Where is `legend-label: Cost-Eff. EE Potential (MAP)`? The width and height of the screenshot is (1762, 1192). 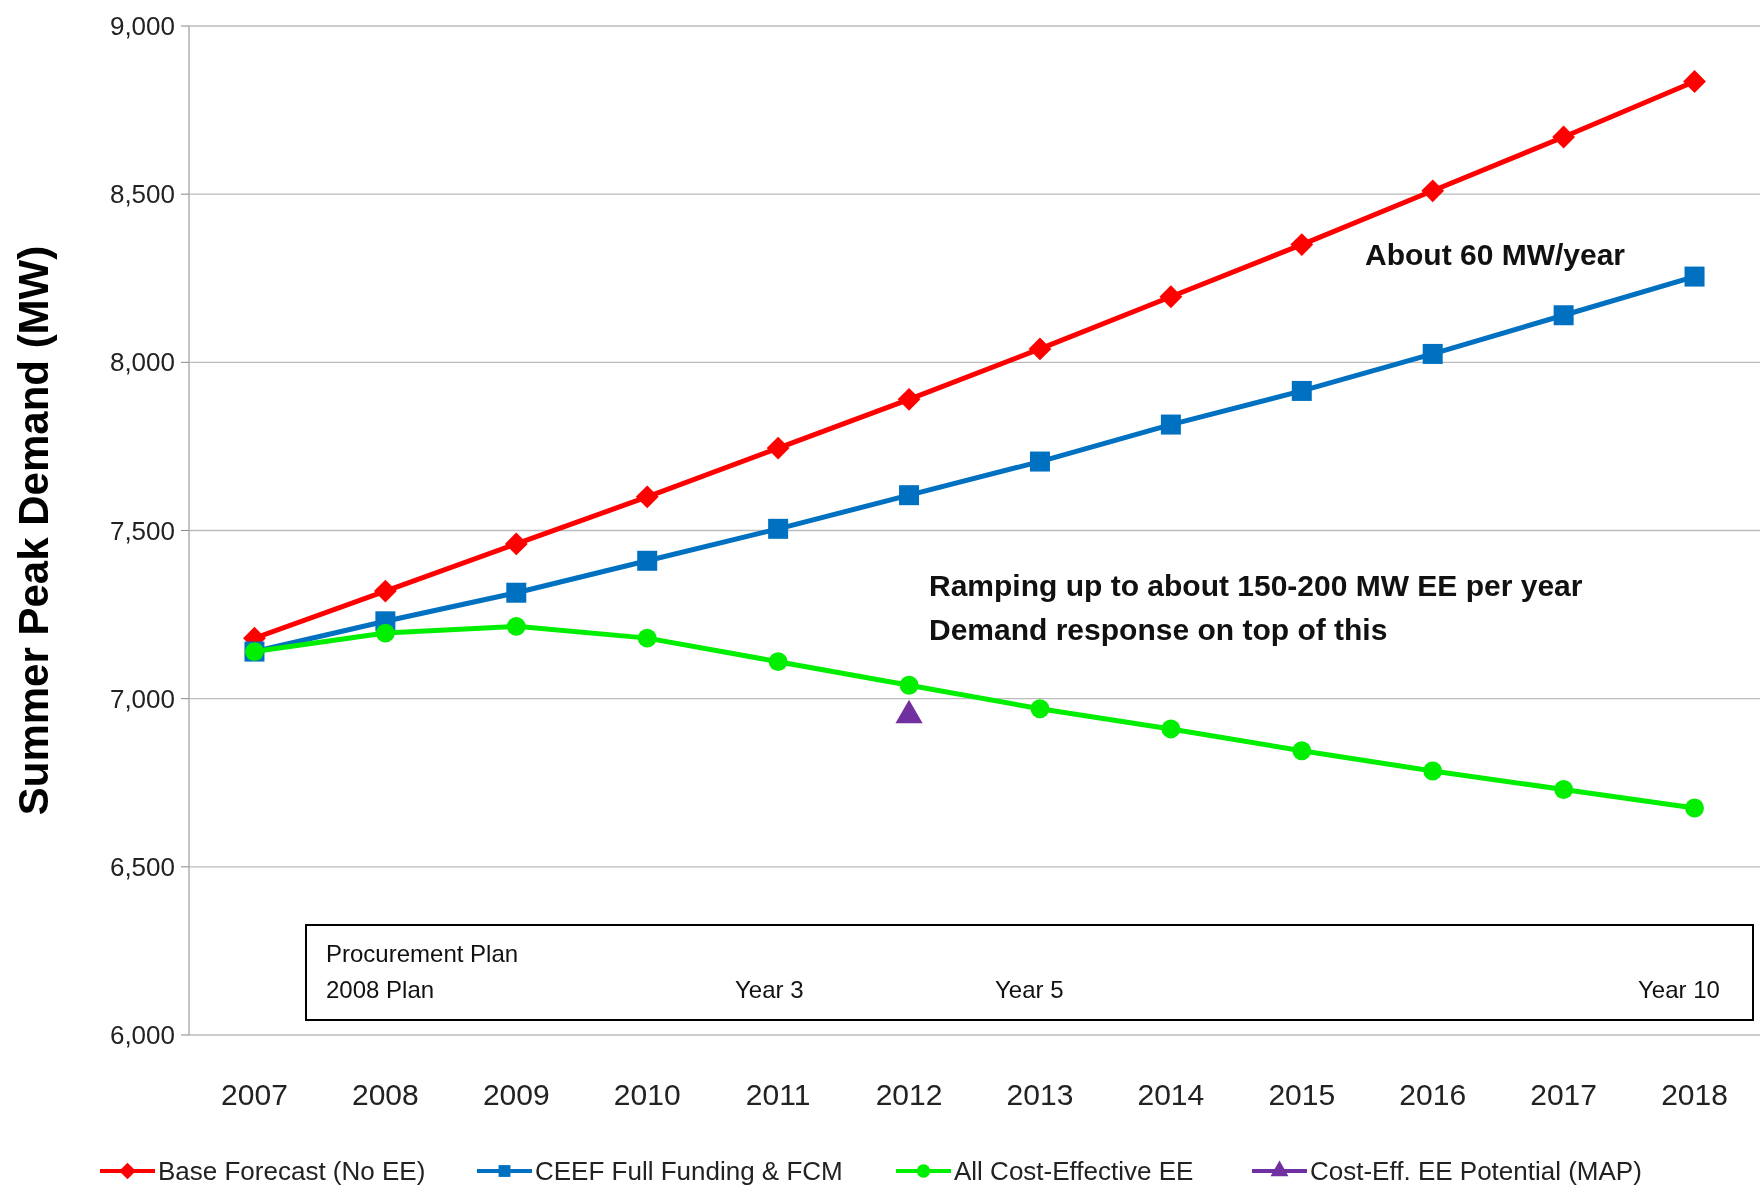
legend-label: Cost-Eff. EE Potential (MAP) is located at coordinates (1476, 1171).